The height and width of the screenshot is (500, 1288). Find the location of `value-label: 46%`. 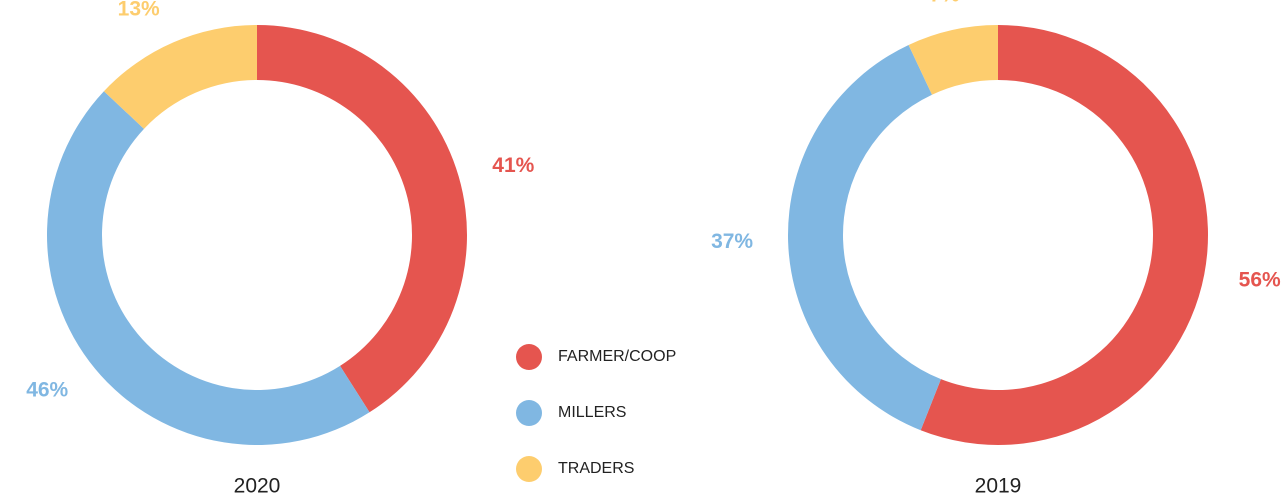

value-label: 46% is located at coordinates (47, 390).